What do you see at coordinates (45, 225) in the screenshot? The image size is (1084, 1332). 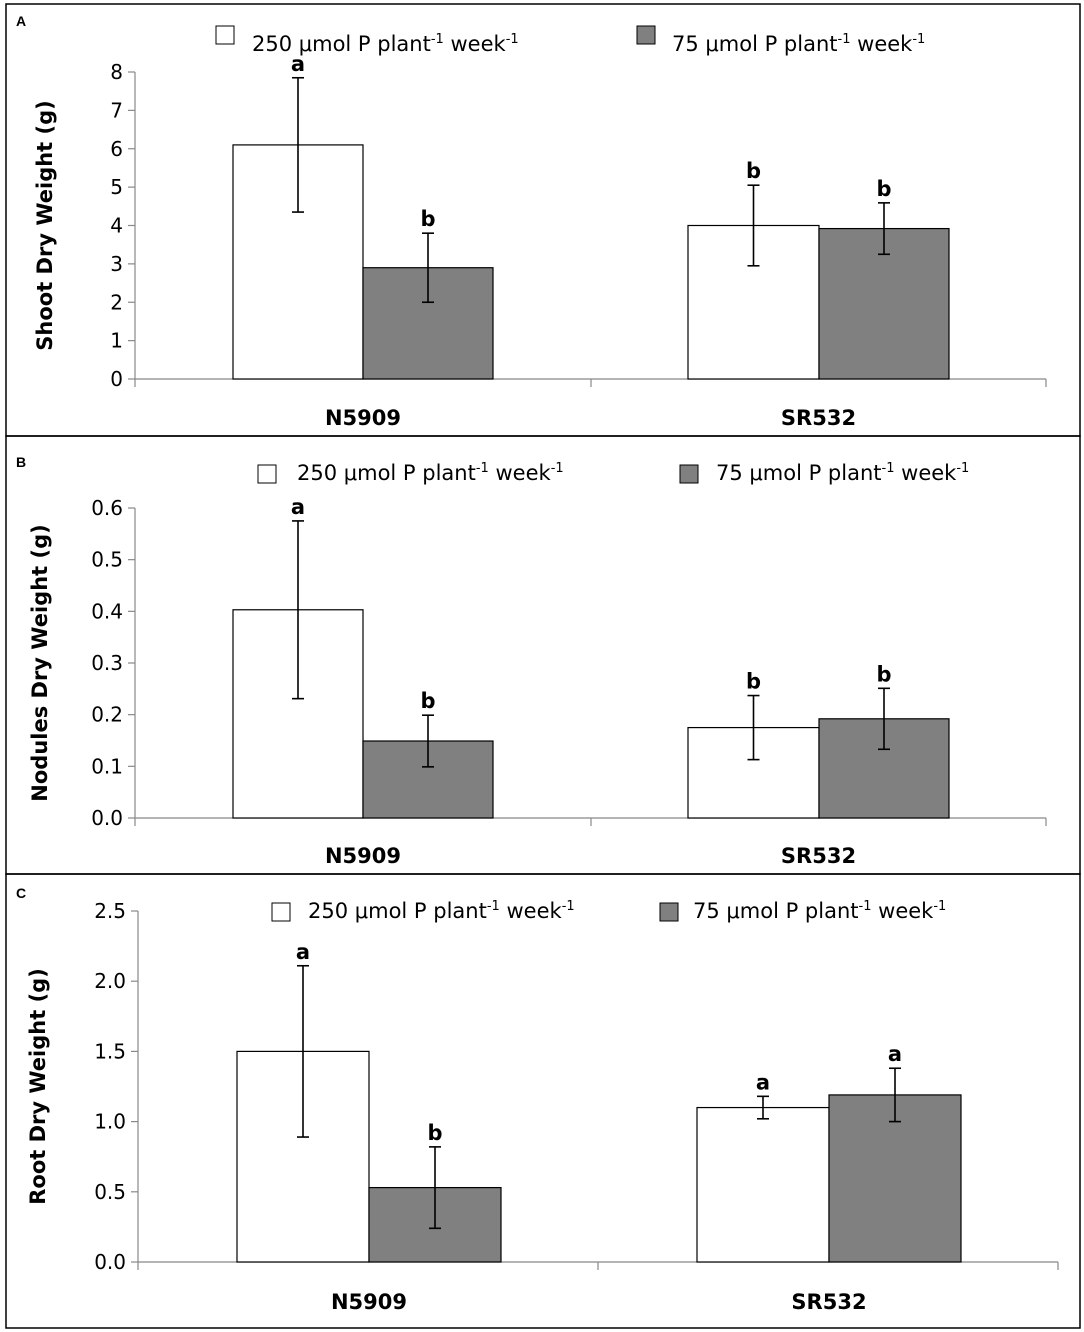 I see `y-axis-title: Shoot Dry Weight (g)` at bounding box center [45, 225].